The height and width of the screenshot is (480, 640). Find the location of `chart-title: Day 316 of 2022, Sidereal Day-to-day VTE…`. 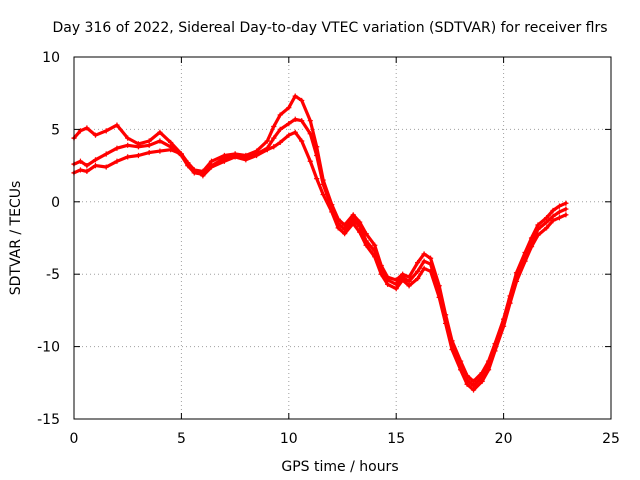

chart-title: Day 316 of 2022, Sidereal Day-to-day VTE… is located at coordinates (329, 28).